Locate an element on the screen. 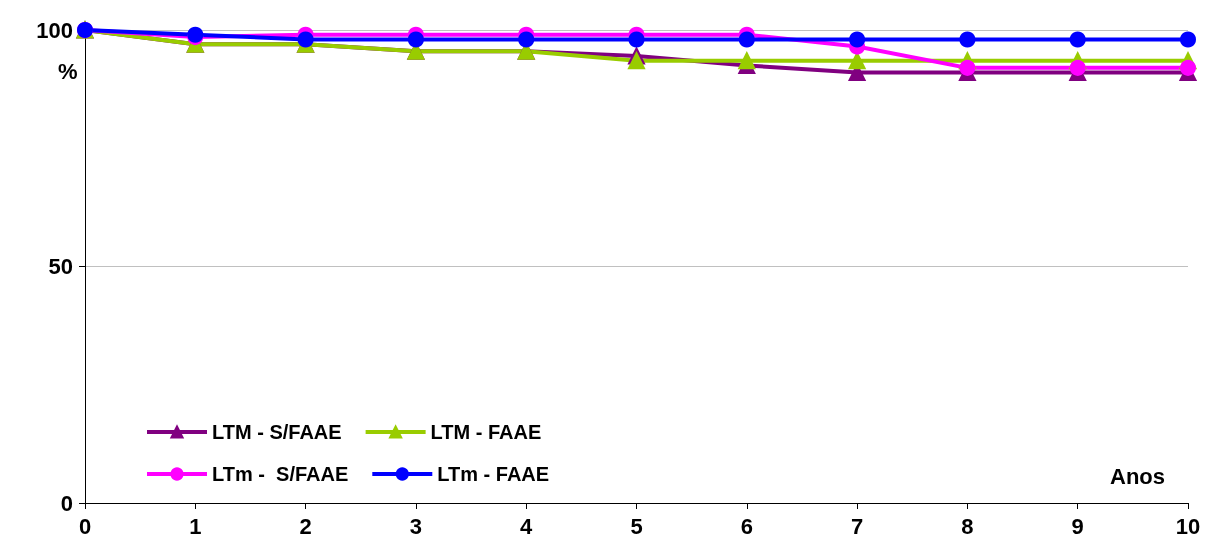  x-tick-label: 8 is located at coordinates (967, 526).